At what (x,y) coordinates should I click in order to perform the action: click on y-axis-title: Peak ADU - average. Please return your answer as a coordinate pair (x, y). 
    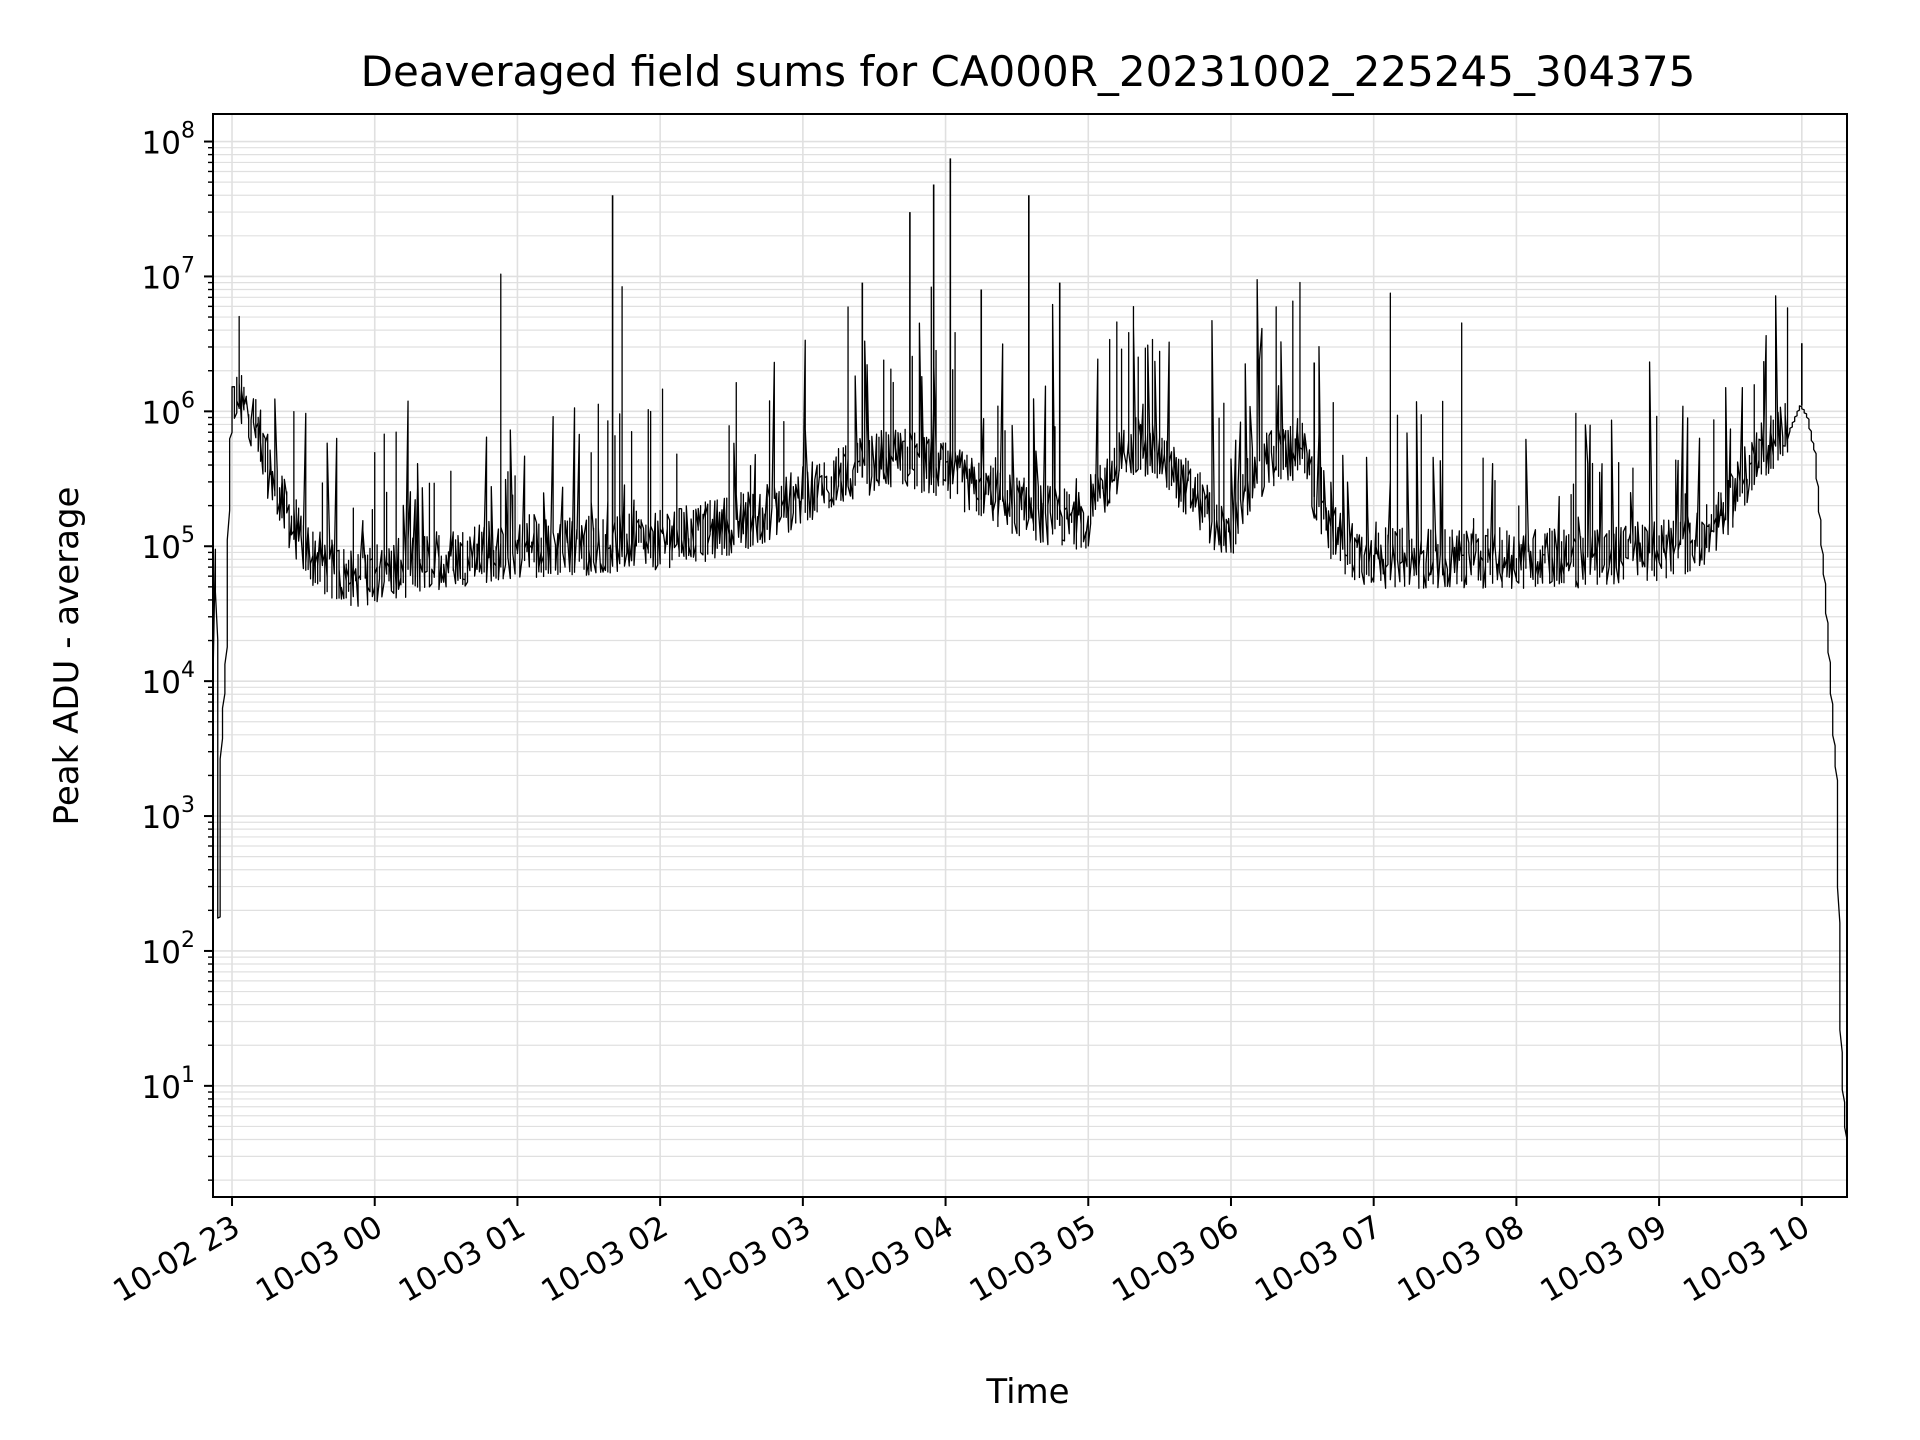
    Looking at the image, I should click on (67, 656).